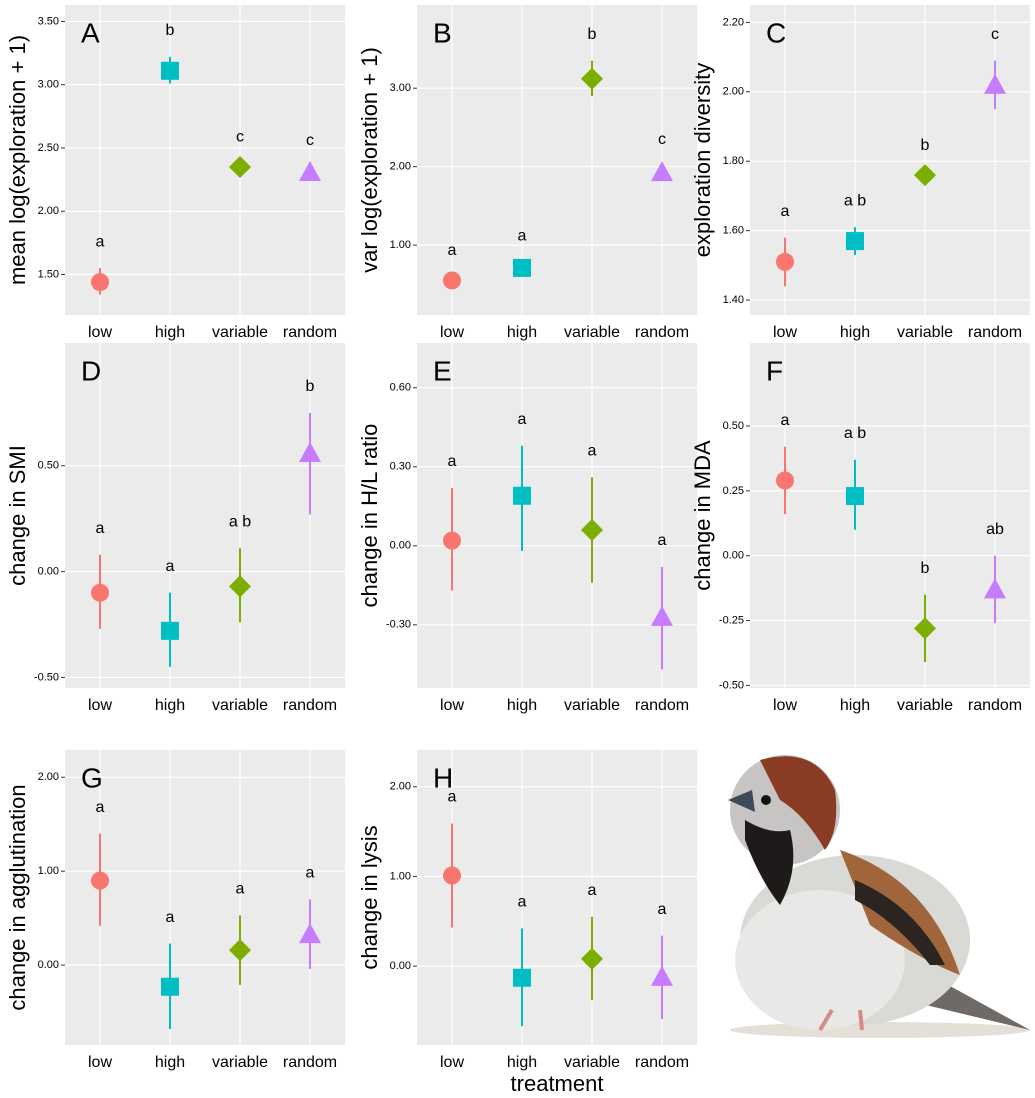 The height and width of the screenshot is (1098, 1035). Describe the element at coordinates (774, 370) in the screenshot. I see `panel-label: F` at that location.